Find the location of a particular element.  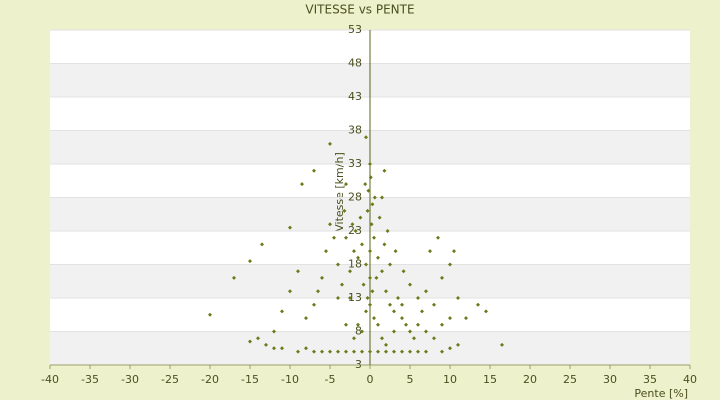

x-tick-label: -10 is located at coordinates (290, 379).